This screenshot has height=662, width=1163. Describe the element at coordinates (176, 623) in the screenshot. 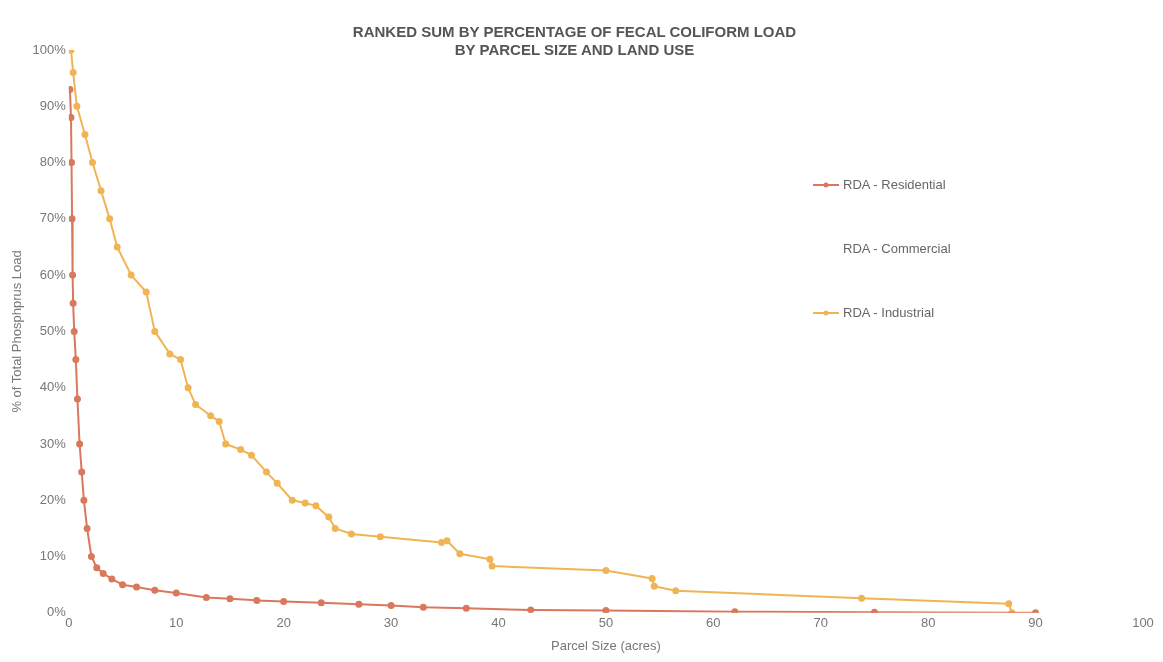

I see `x-tick-label: 10` at that location.